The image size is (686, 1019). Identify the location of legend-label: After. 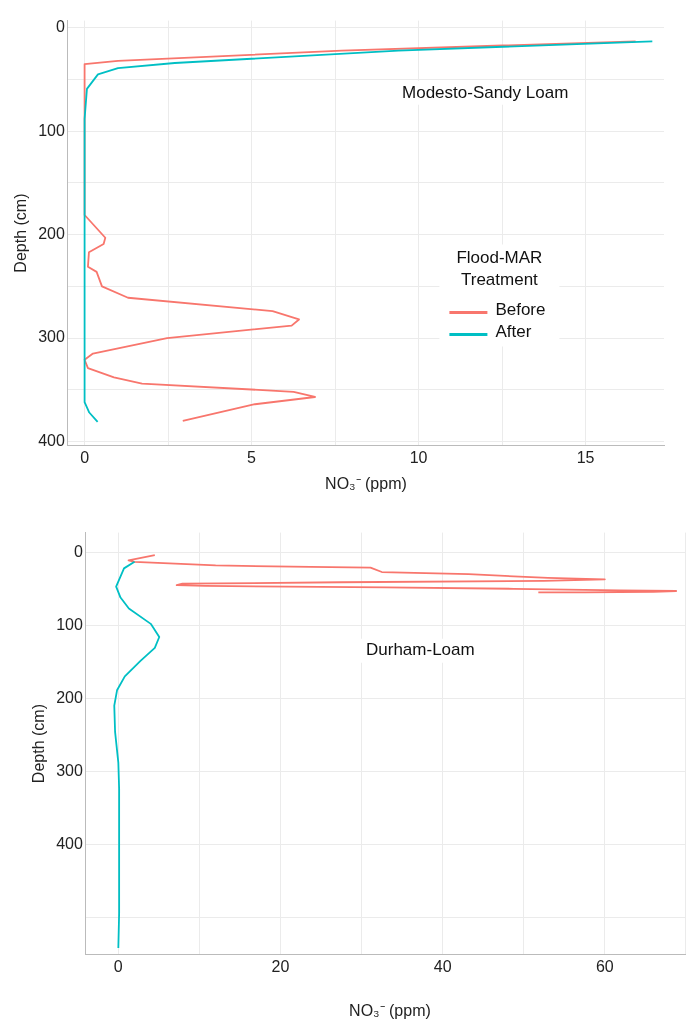
(513, 332).